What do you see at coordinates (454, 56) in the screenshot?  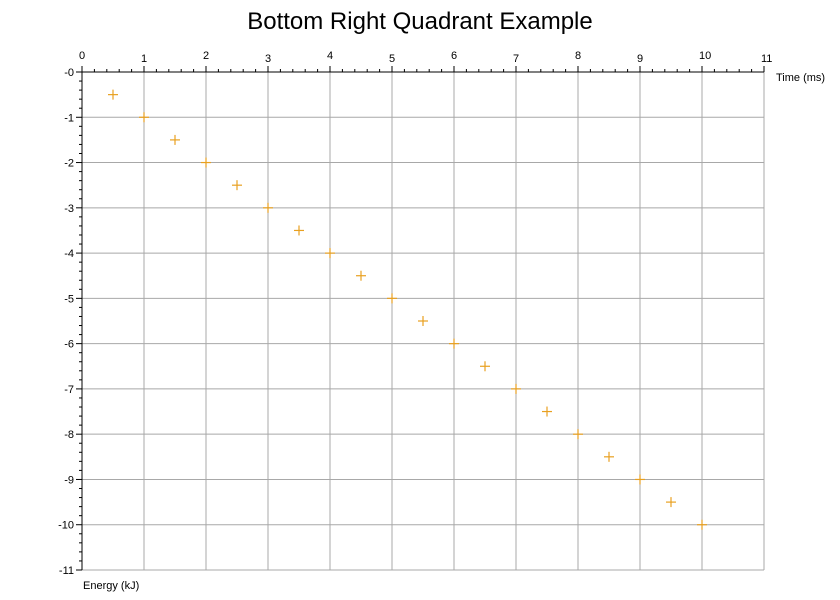 I see `x-tick-label: 6` at bounding box center [454, 56].